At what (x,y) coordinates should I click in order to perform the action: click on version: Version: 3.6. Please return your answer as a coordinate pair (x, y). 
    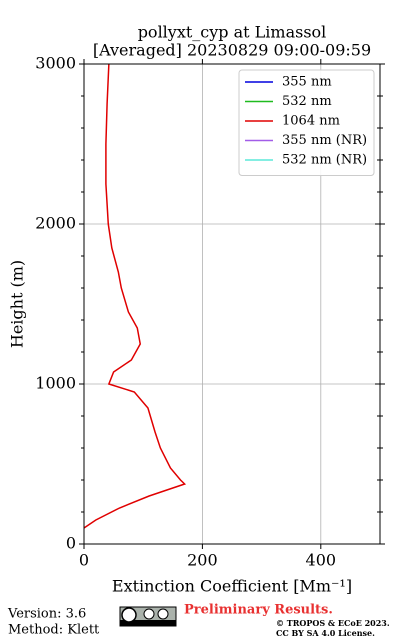
    Looking at the image, I should click on (46, 614).